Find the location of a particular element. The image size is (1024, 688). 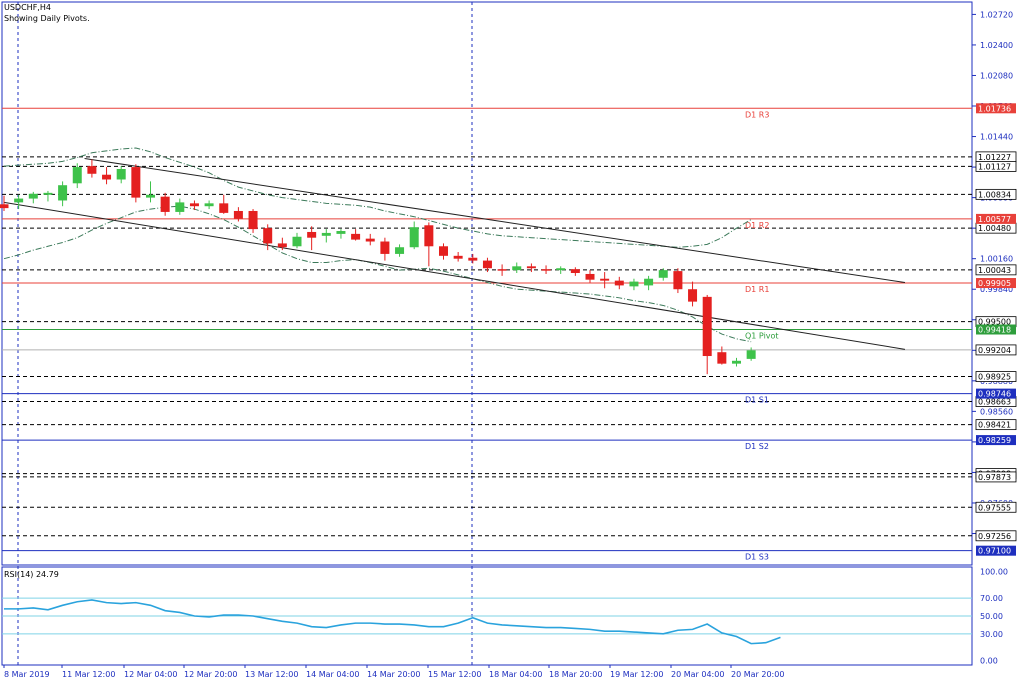

x-tick-label: 11 Mar 12:00 is located at coordinates (88, 674).